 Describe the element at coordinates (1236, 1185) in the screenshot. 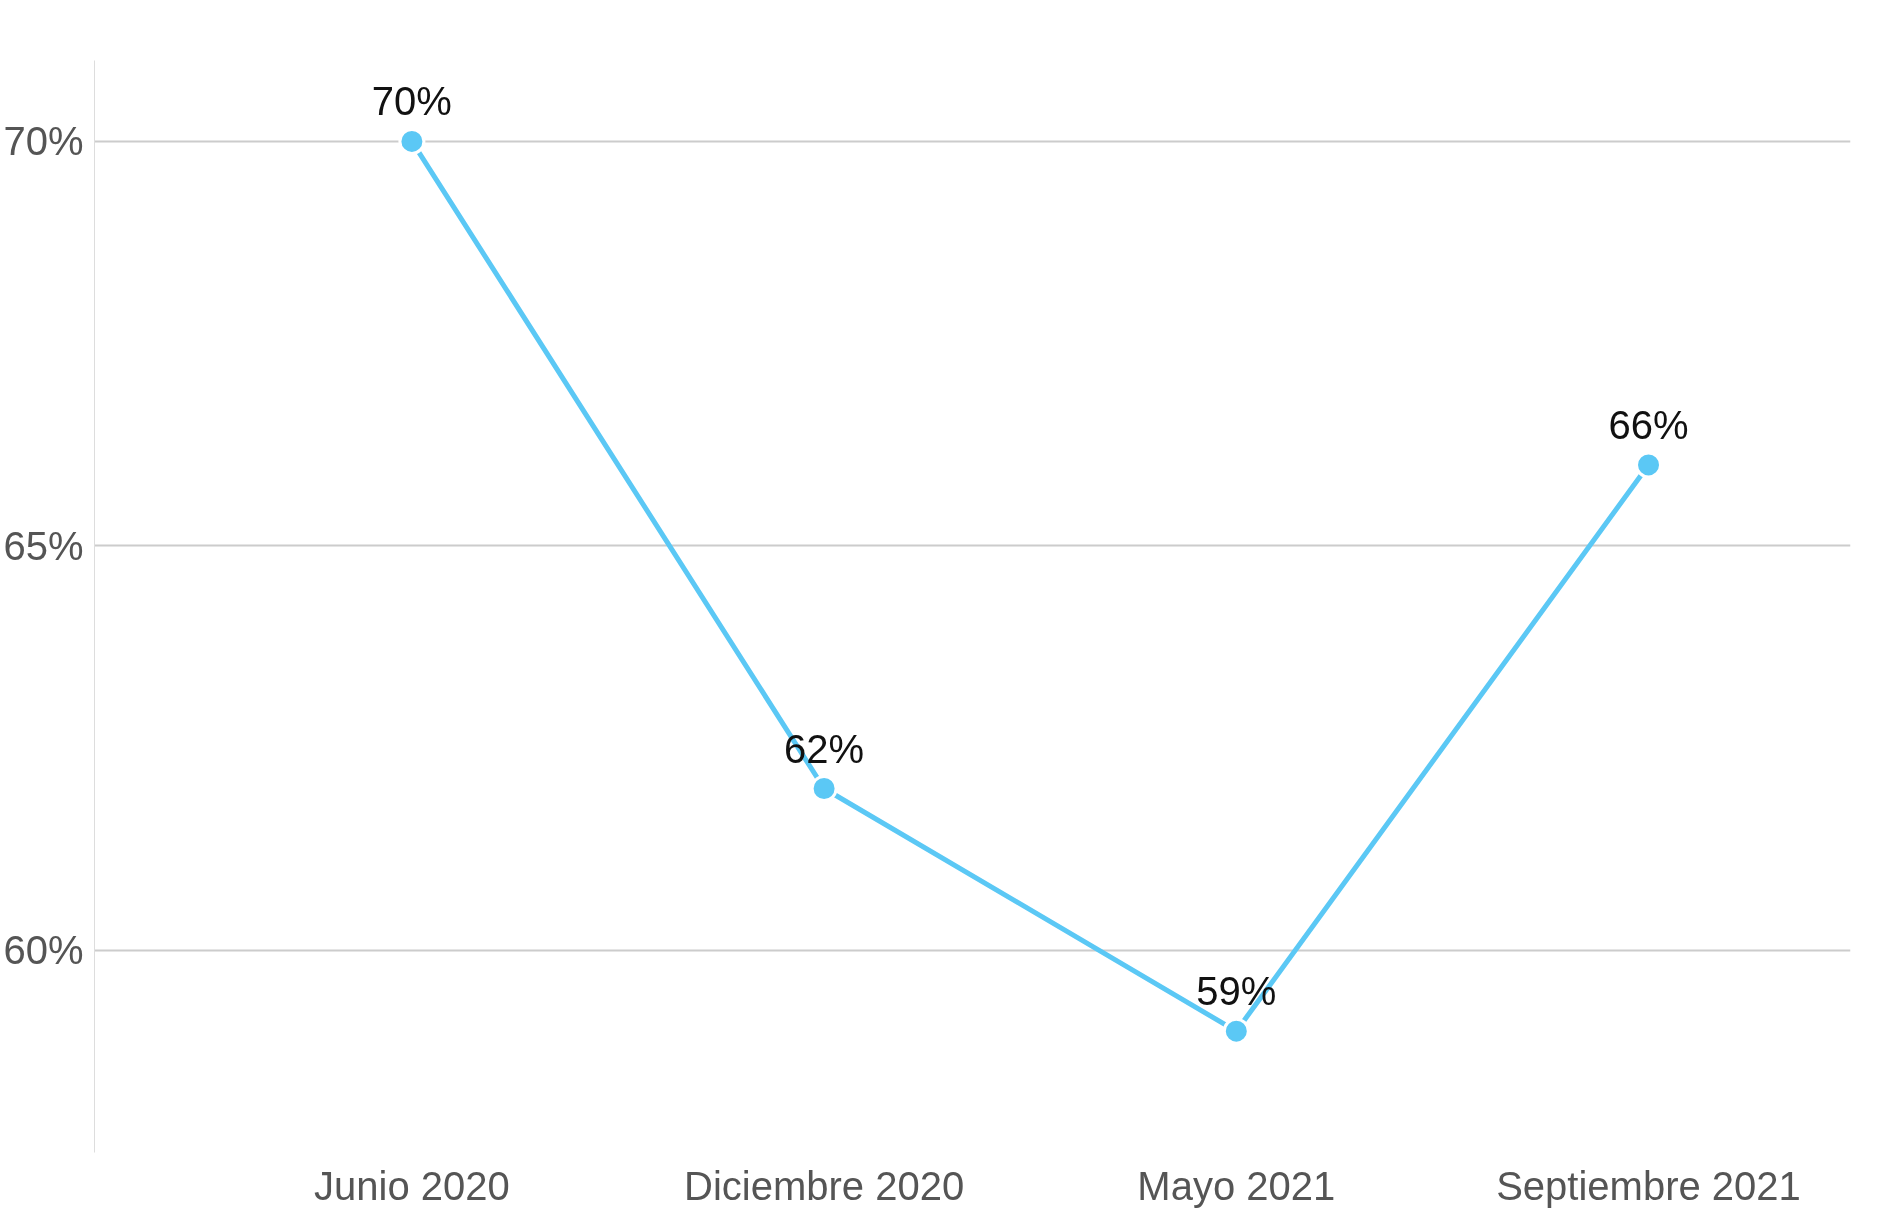

I see `x-tick-label: Mayo 2021` at that location.